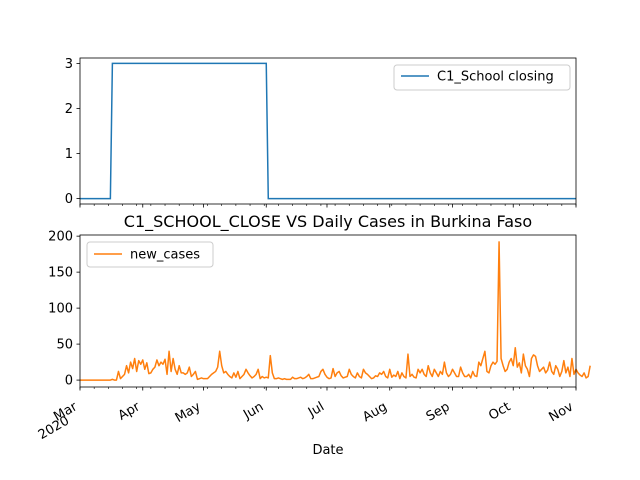 The height and width of the screenshot is (480, 640). Describe the element at coordinates (69, 64) in the screenshot. I see `top-y-tick-label: 3` at that location.